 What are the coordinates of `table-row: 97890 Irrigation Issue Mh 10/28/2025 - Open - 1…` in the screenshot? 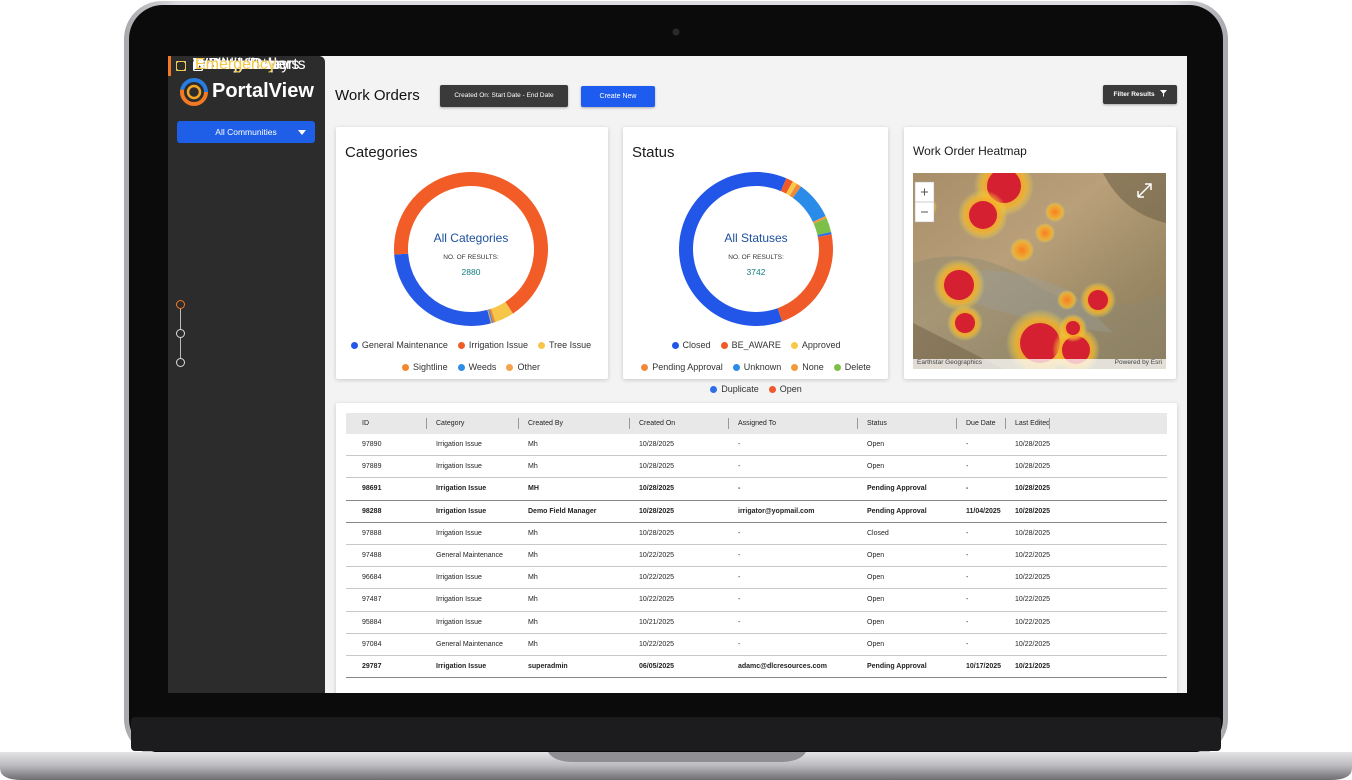 It's located at (756, 445).